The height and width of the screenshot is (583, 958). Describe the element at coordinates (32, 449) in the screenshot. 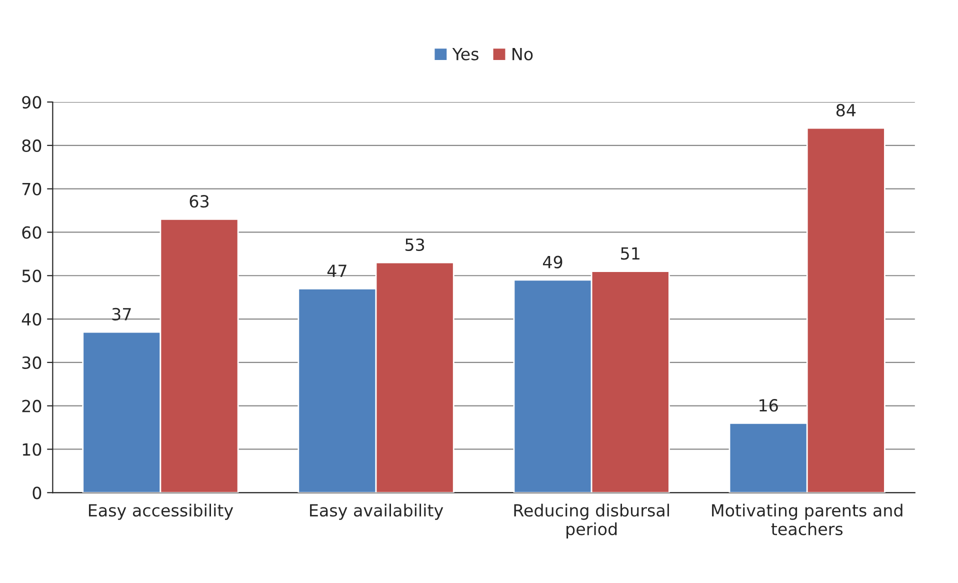

I see `y-tick-label: 10` at that location.